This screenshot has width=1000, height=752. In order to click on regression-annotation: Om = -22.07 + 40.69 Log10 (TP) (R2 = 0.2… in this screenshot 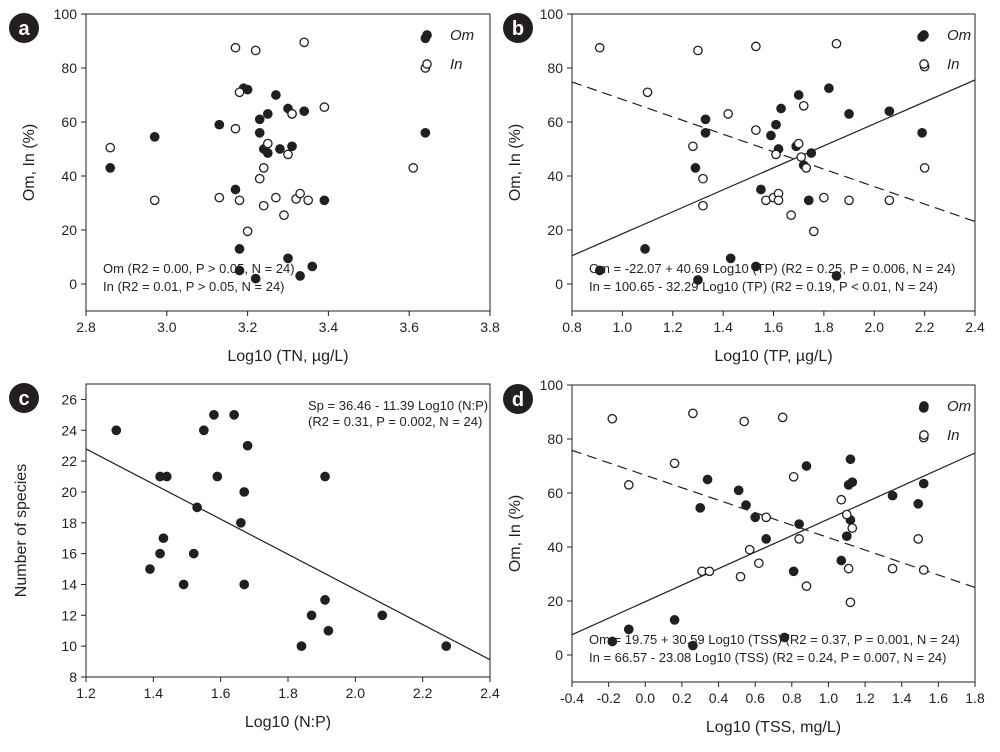, I will do `click(772, 268)`.